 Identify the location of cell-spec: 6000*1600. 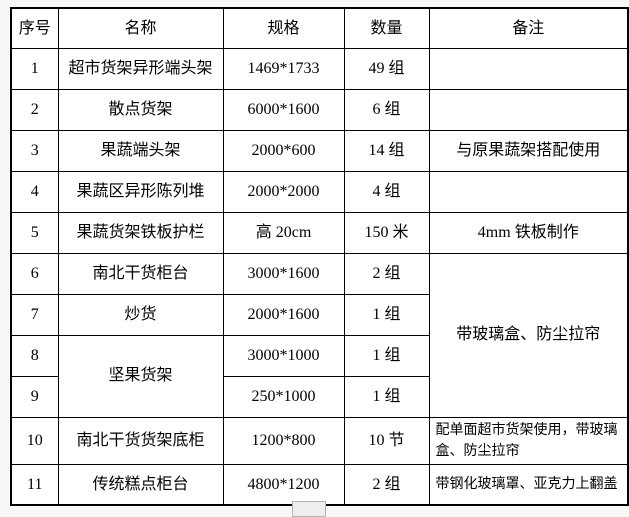
(283, 109).